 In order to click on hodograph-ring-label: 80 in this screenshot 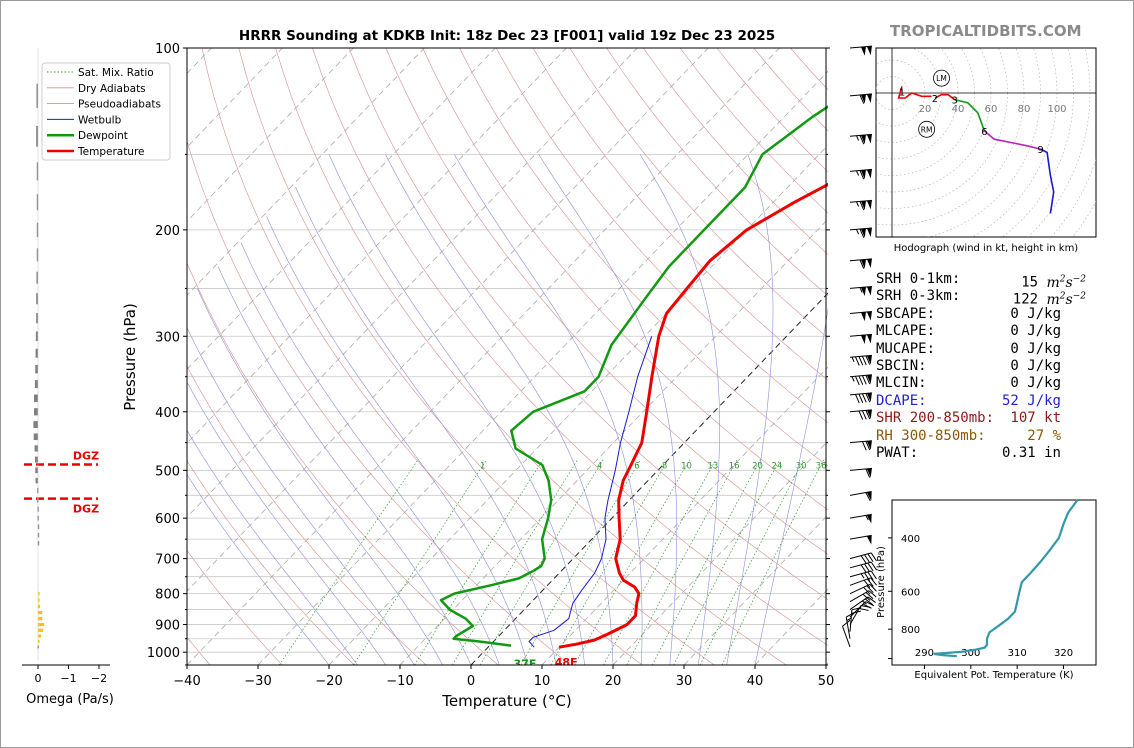, I will do `click(1024, 109)`.